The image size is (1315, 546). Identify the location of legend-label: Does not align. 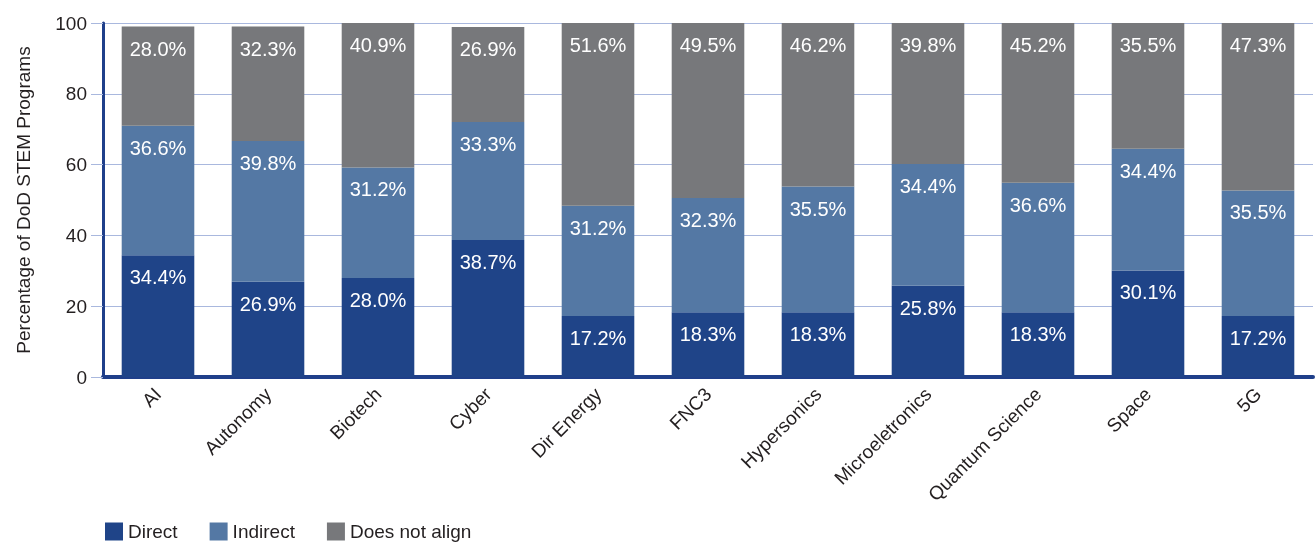
(410, 531).